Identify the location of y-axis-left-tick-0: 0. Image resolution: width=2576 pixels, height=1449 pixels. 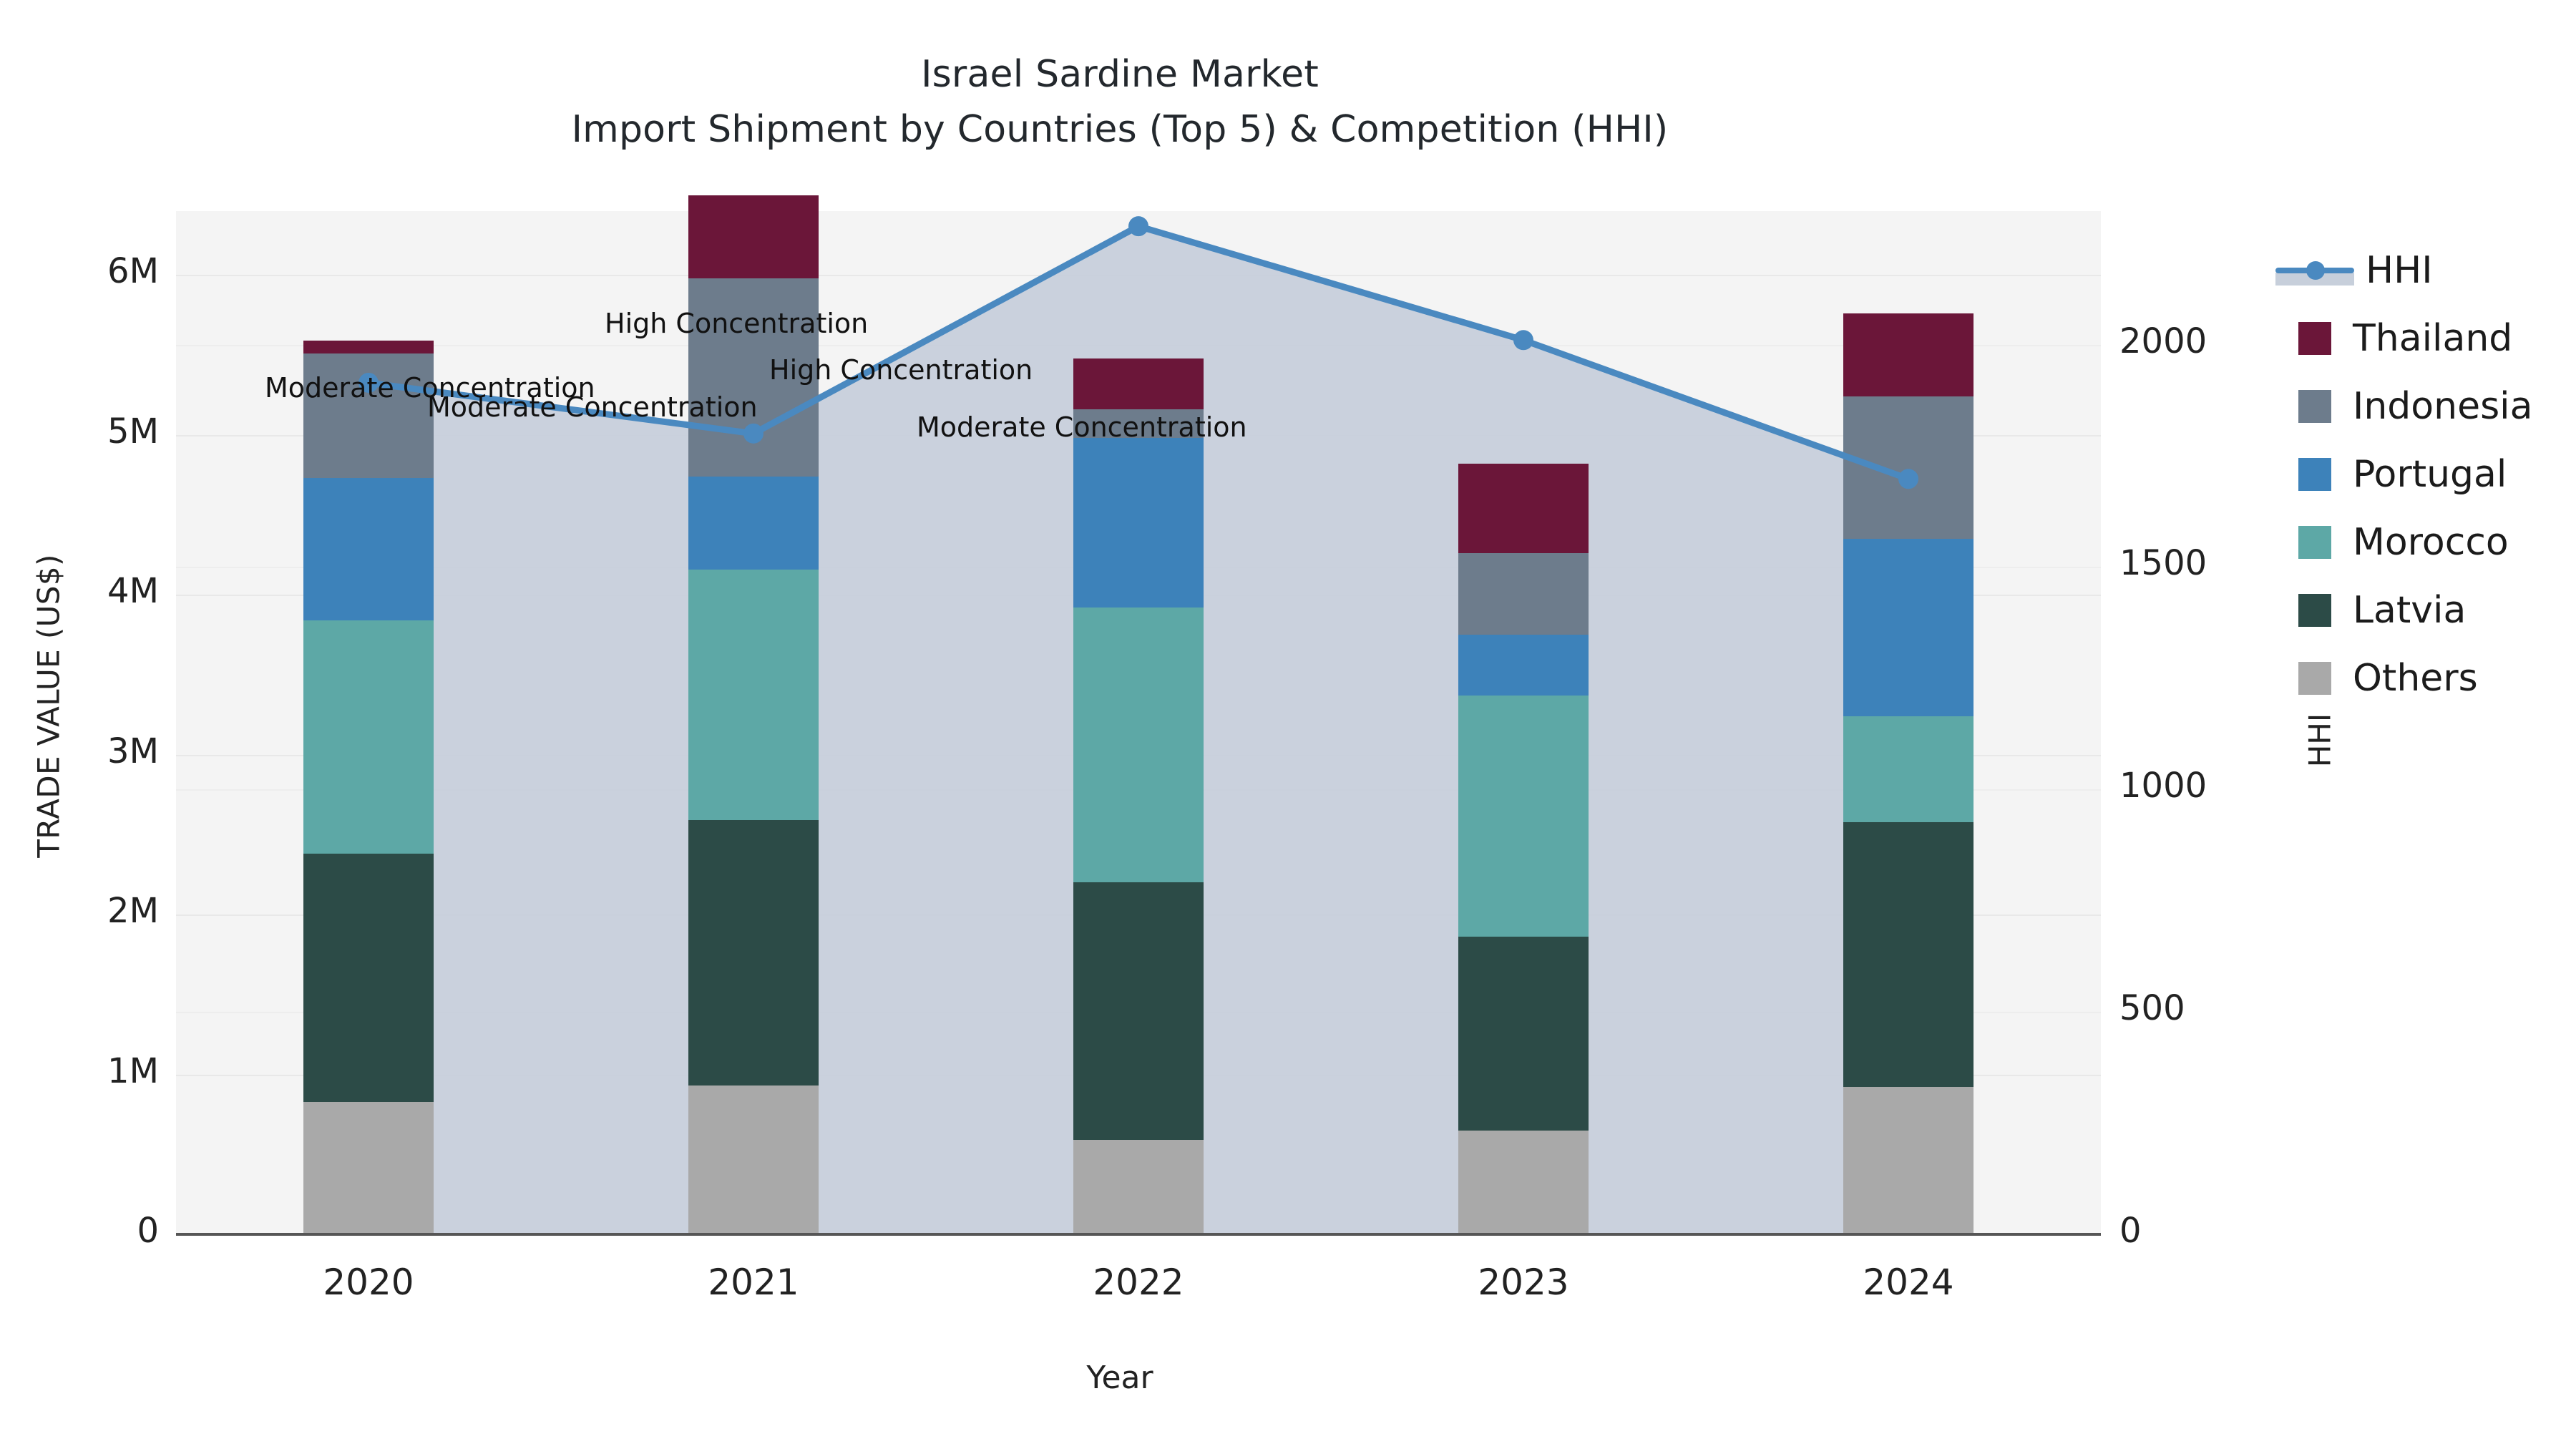
(148, 1231).